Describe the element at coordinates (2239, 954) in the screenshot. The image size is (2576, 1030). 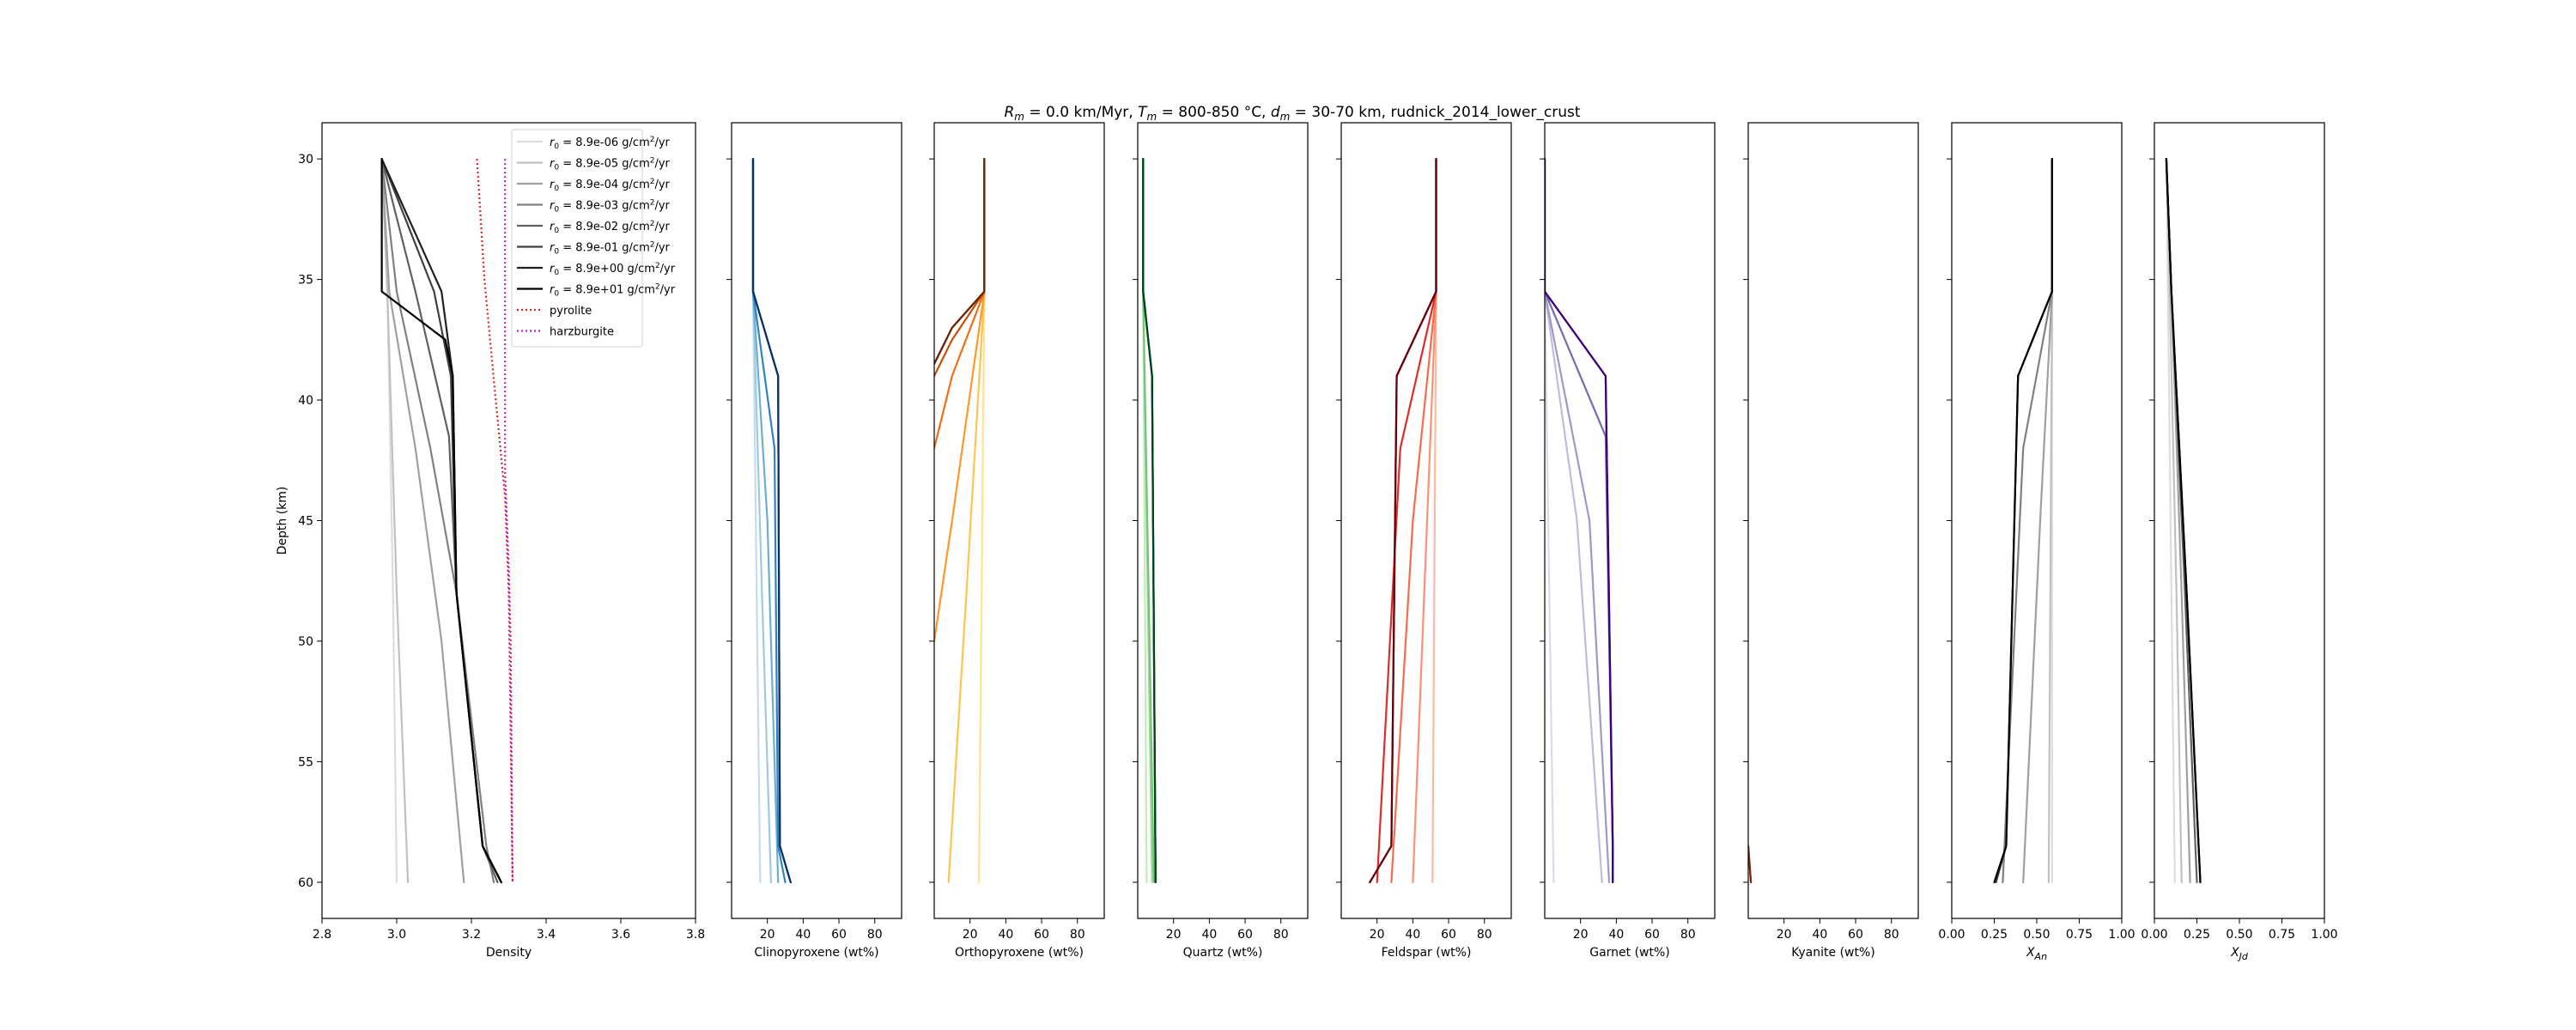
I see `x-axis-label: XJd` at that location.